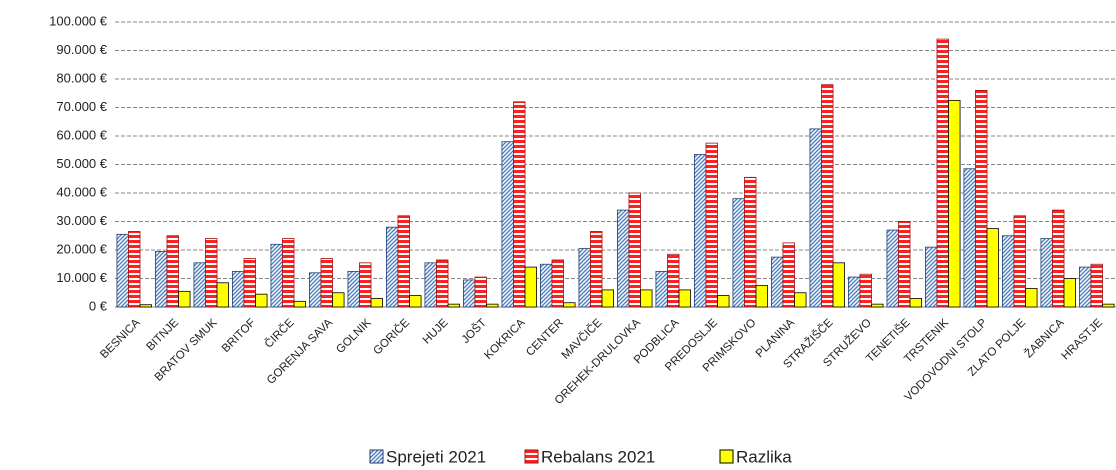 The height and width of the screenshot is (470, 1116). I want to click on x-tick-label: ČIRČE, so click(279, 333).